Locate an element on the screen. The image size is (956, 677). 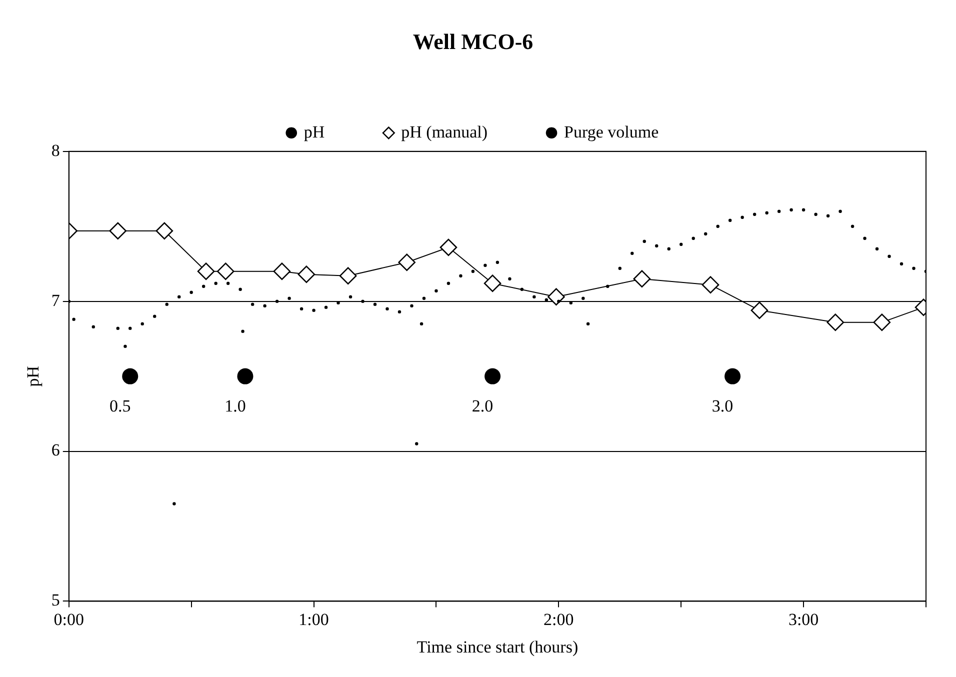
annotation: 2.0 is located at coordinates (483, 406).